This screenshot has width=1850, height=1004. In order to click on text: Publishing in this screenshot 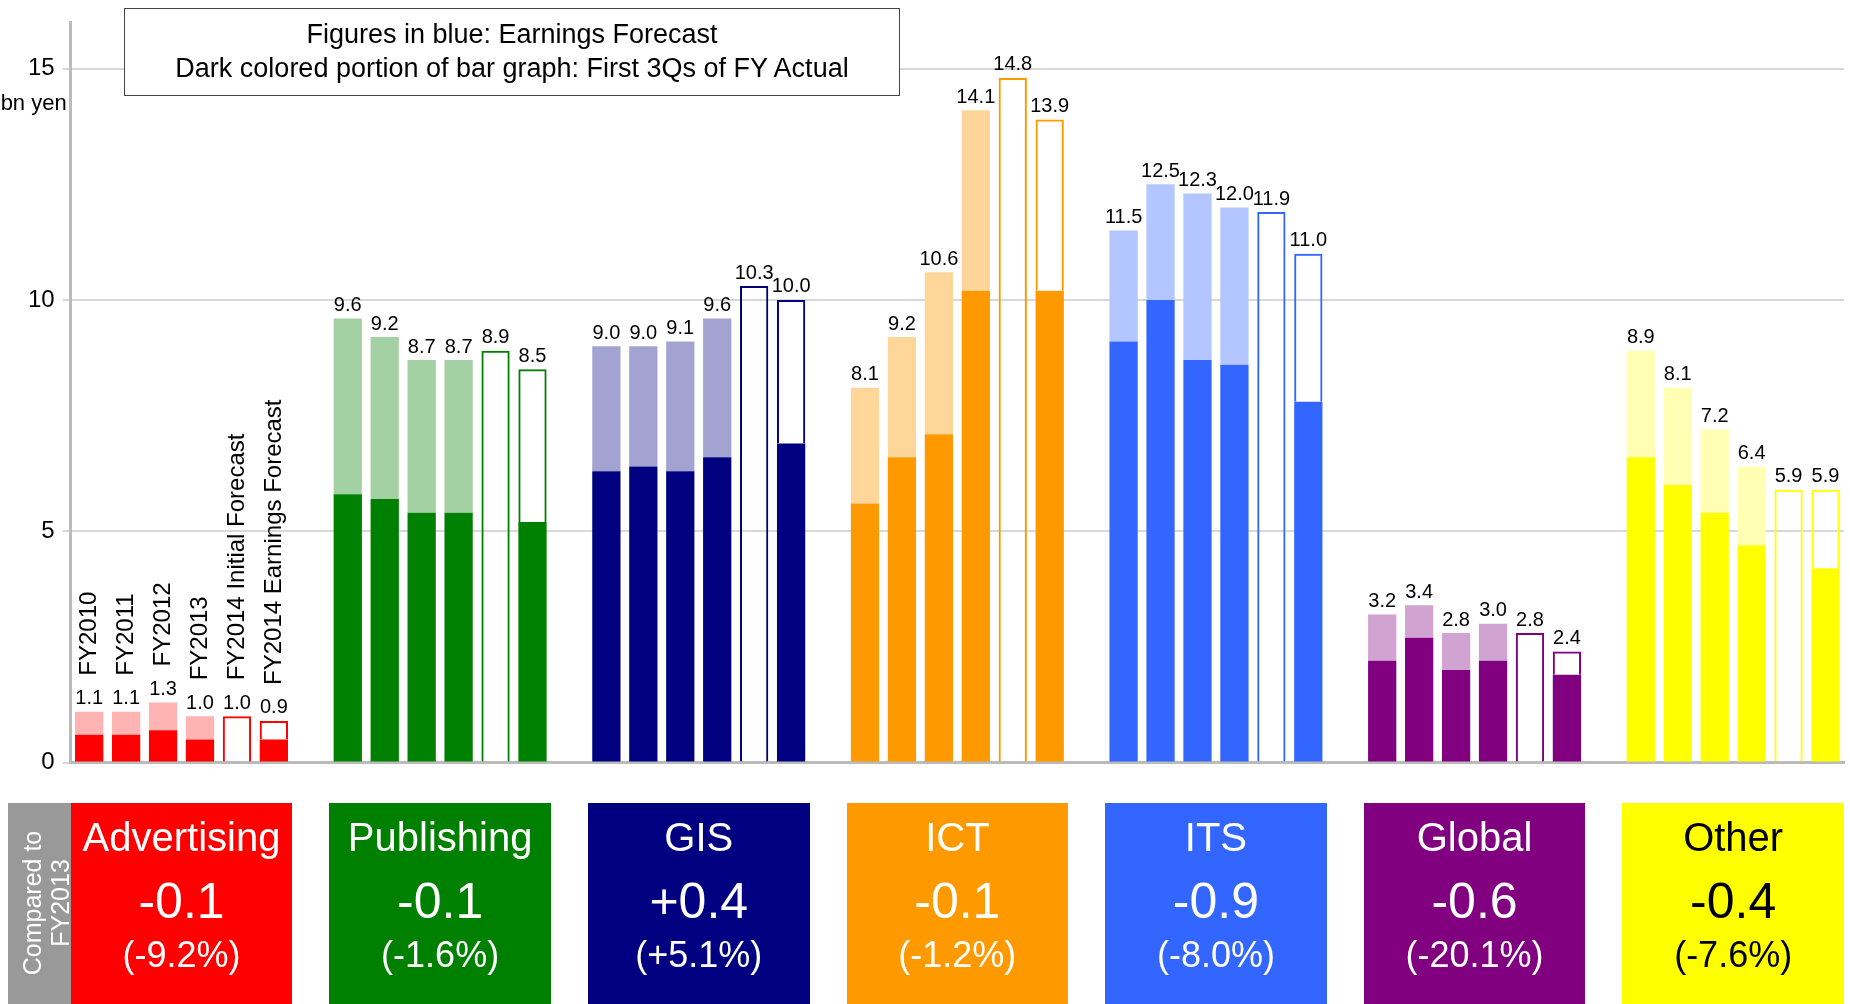, I will do `click(440, 837)`.